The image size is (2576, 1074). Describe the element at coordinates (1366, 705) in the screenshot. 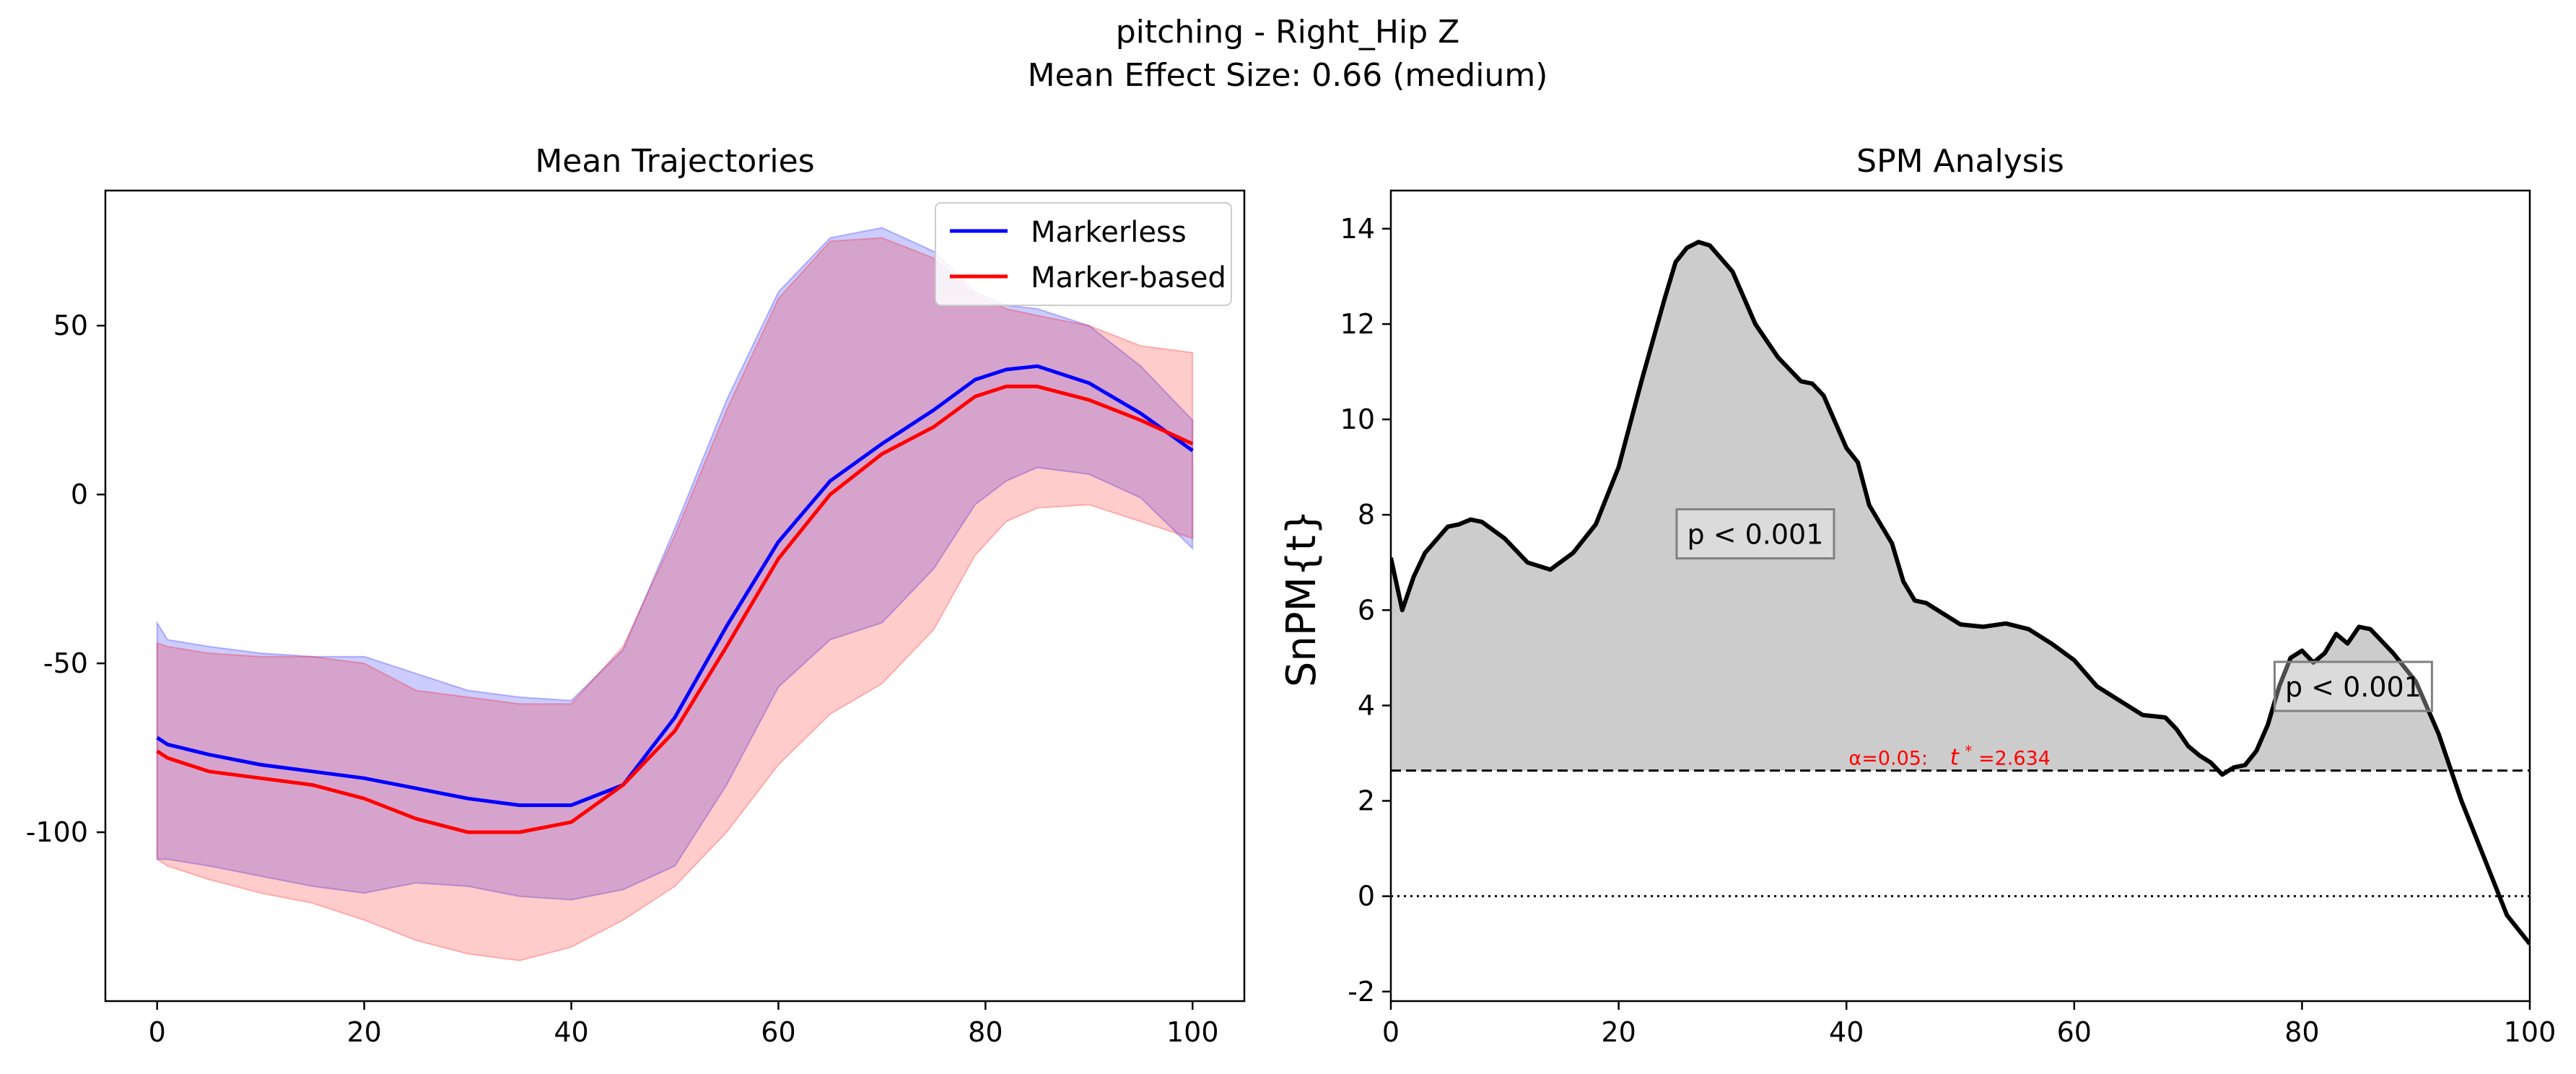

I see `right-y-tick-label: 4` at that location.